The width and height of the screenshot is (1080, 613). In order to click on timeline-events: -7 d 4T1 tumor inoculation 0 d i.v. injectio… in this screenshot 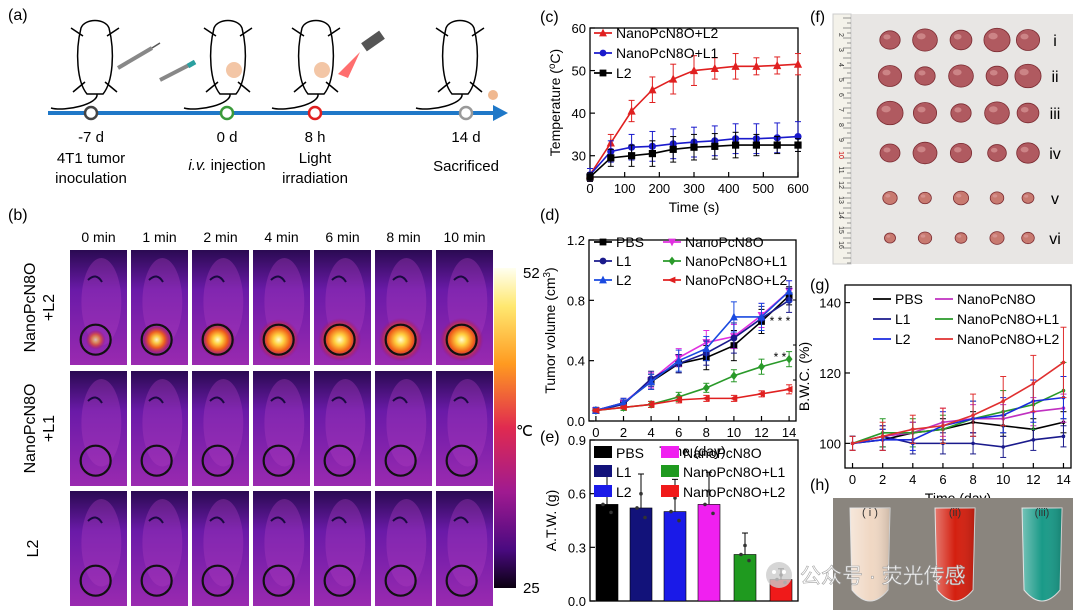, I will do `click(277, 146)`.